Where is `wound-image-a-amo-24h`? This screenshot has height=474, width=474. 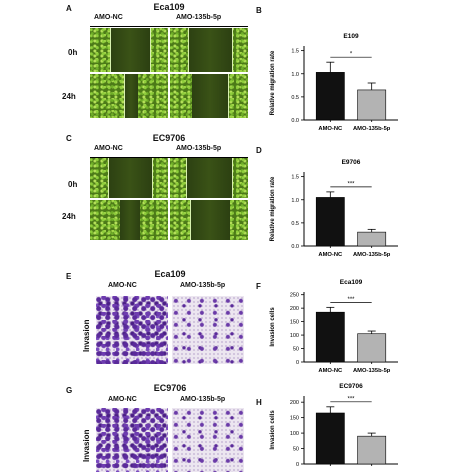 wound-image-a-amo-24h is located at coordinates (209, 96).